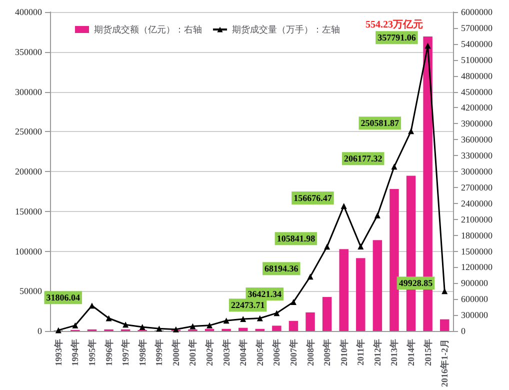 The height and width of the screenshot is (390, 509). What do you see at coordinates (28, 91) in the screenshot?
I see `y-tick-label: 300000` at bounding box center [28, 91].